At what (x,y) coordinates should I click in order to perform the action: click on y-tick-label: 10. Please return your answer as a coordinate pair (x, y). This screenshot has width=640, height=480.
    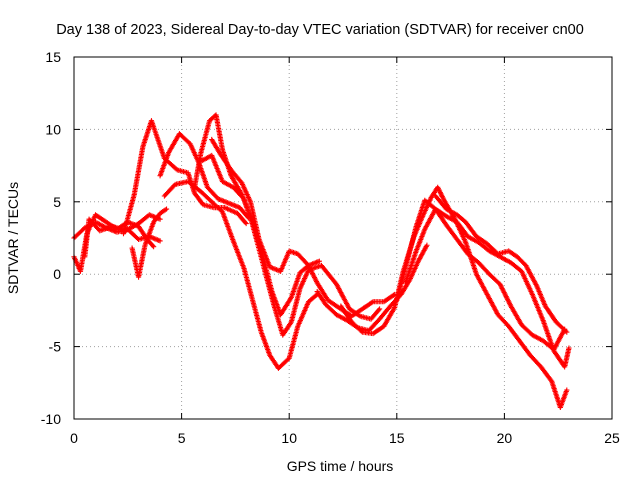
    Looking at the image, I should click on (53, 129).